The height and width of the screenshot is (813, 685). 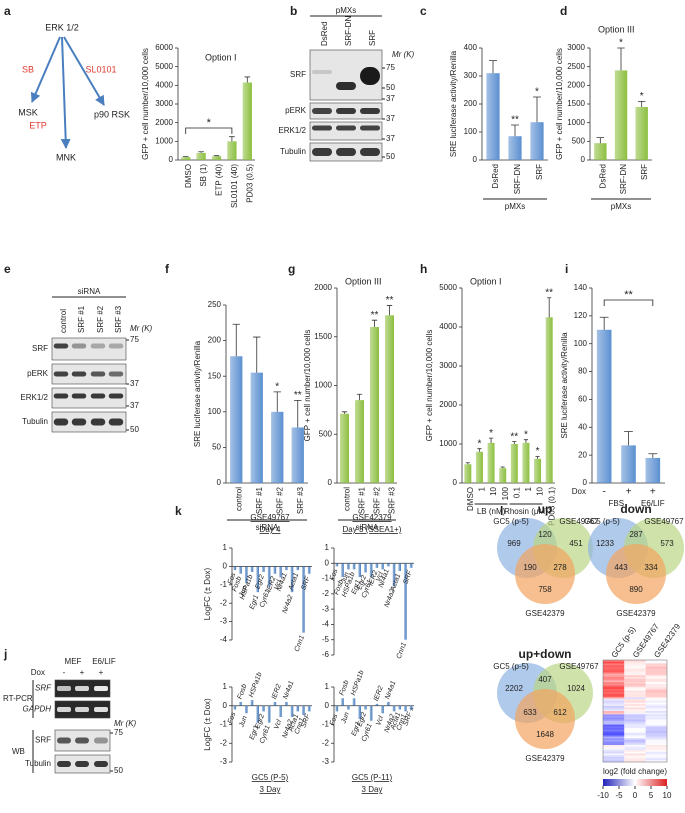 I want to click on category-label: HSPa1b, so click(x=358, y=683).